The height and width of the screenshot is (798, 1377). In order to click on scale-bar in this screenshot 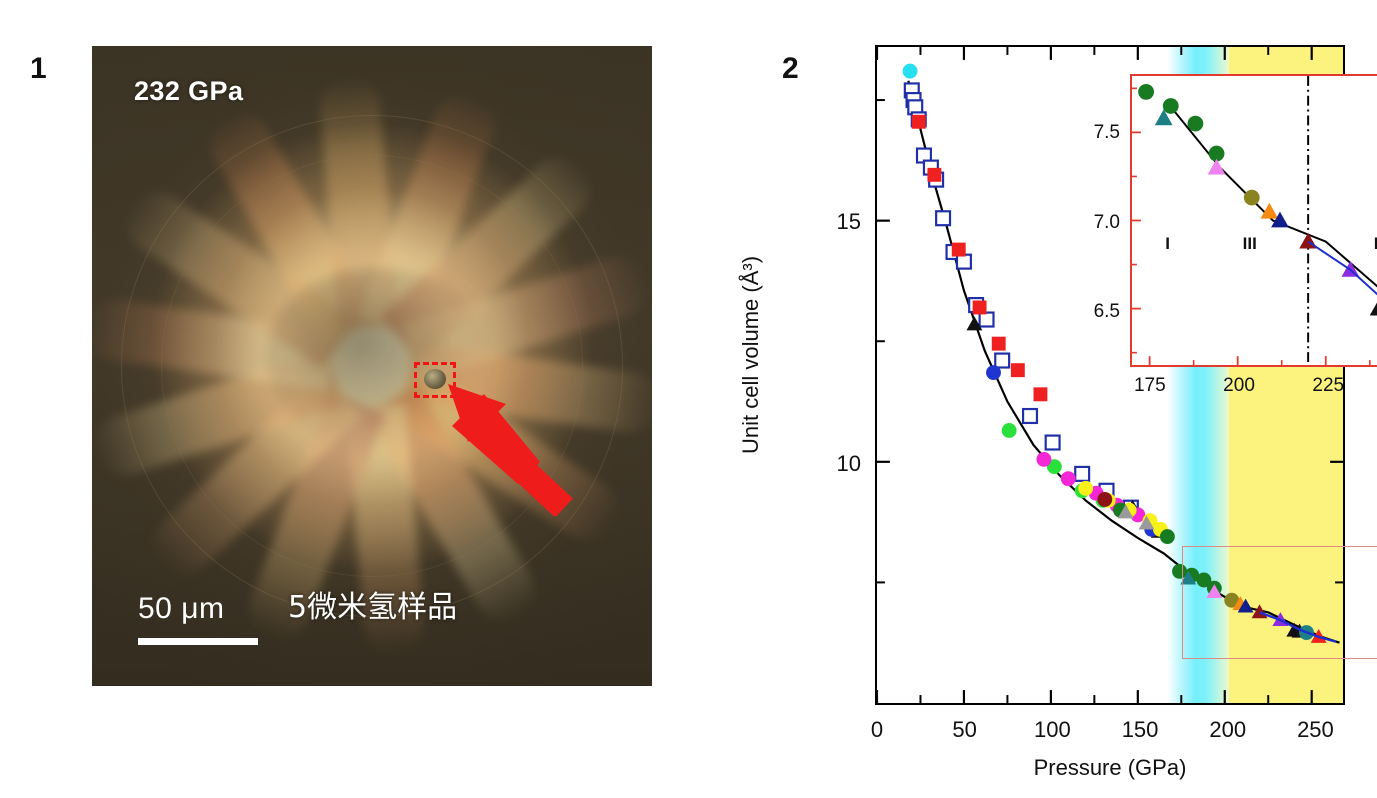, I will do `click(198, 641)`.